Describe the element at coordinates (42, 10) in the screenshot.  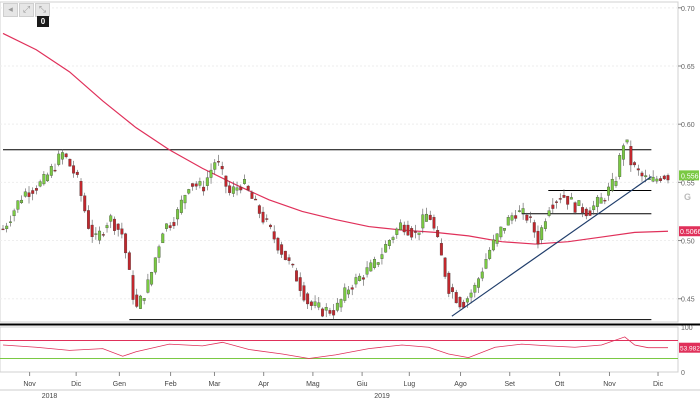
I see `zoom-out-icon: ⤡` at that location.